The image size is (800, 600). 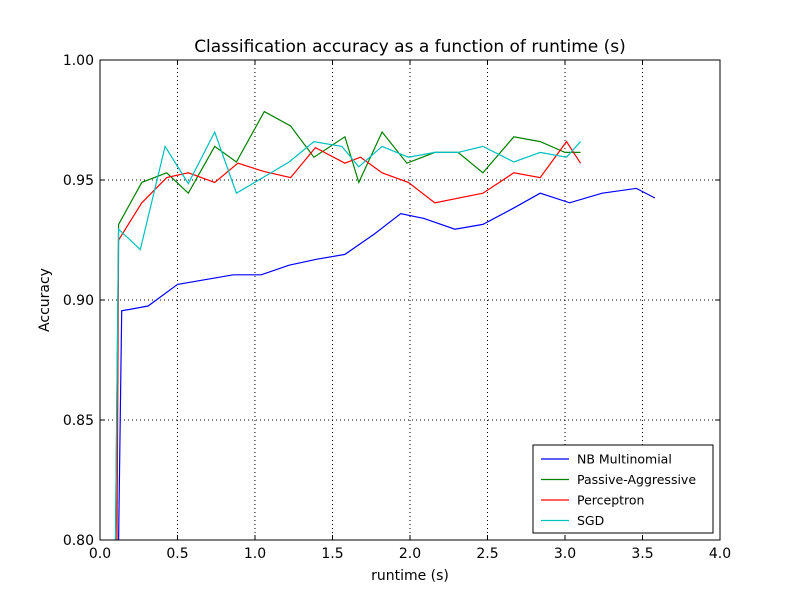 What do you see at coordinates (255, 554) in the screenshot?
I see `x-tick-label: 1.0` at bounding box center [255, 554].